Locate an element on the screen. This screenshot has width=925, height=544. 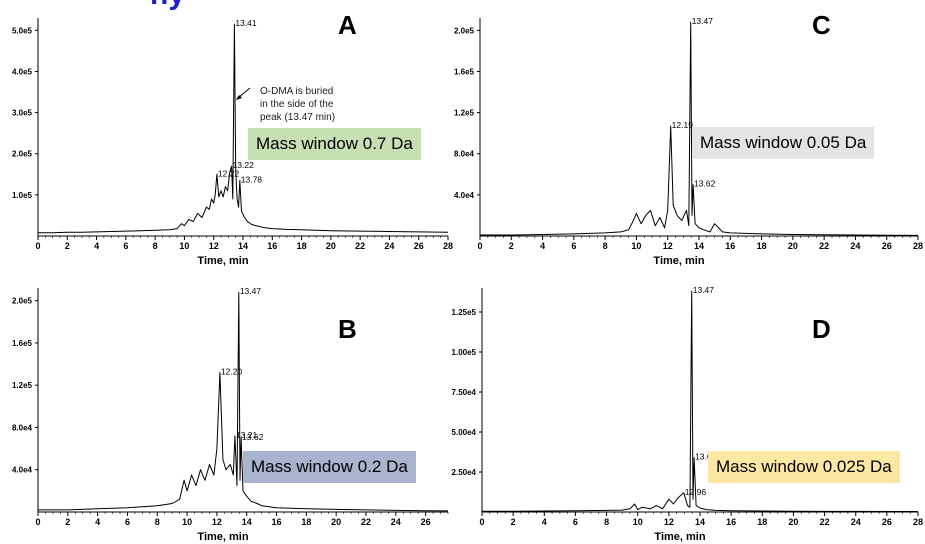
peak-label-d: 13.47 is located at coordinates (704, 290).